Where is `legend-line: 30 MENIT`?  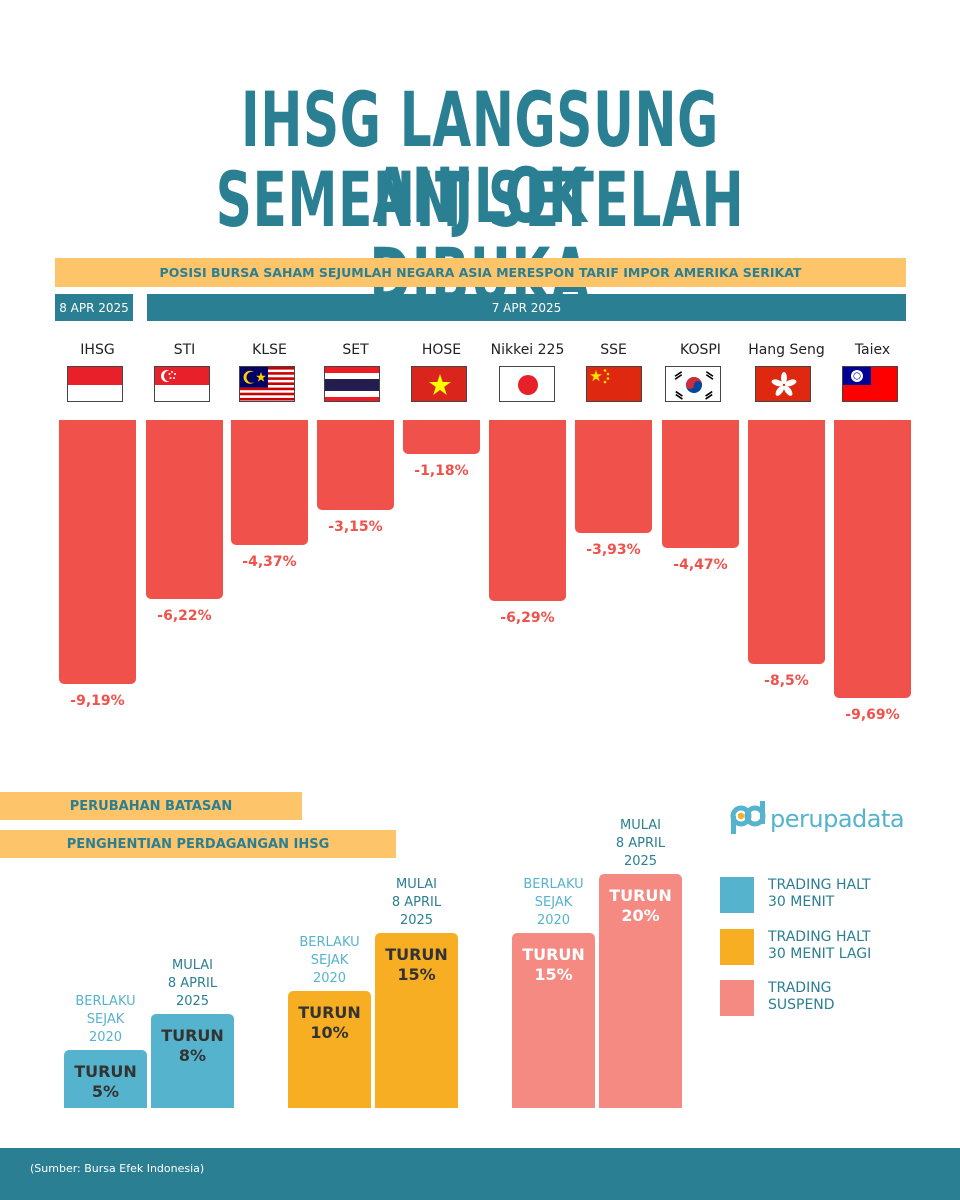 legend-line: 30 MENIT is located at coordinates (801, 902).